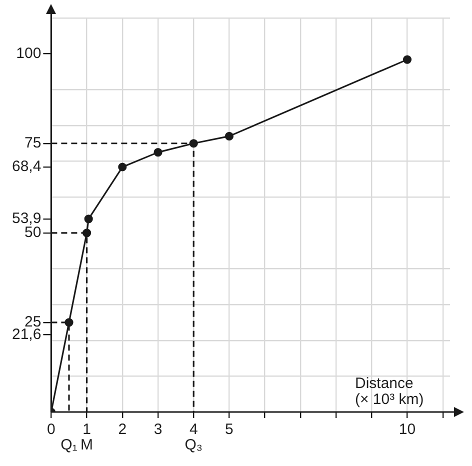  I want to click on annotation: Q₃, so click(193, 445).